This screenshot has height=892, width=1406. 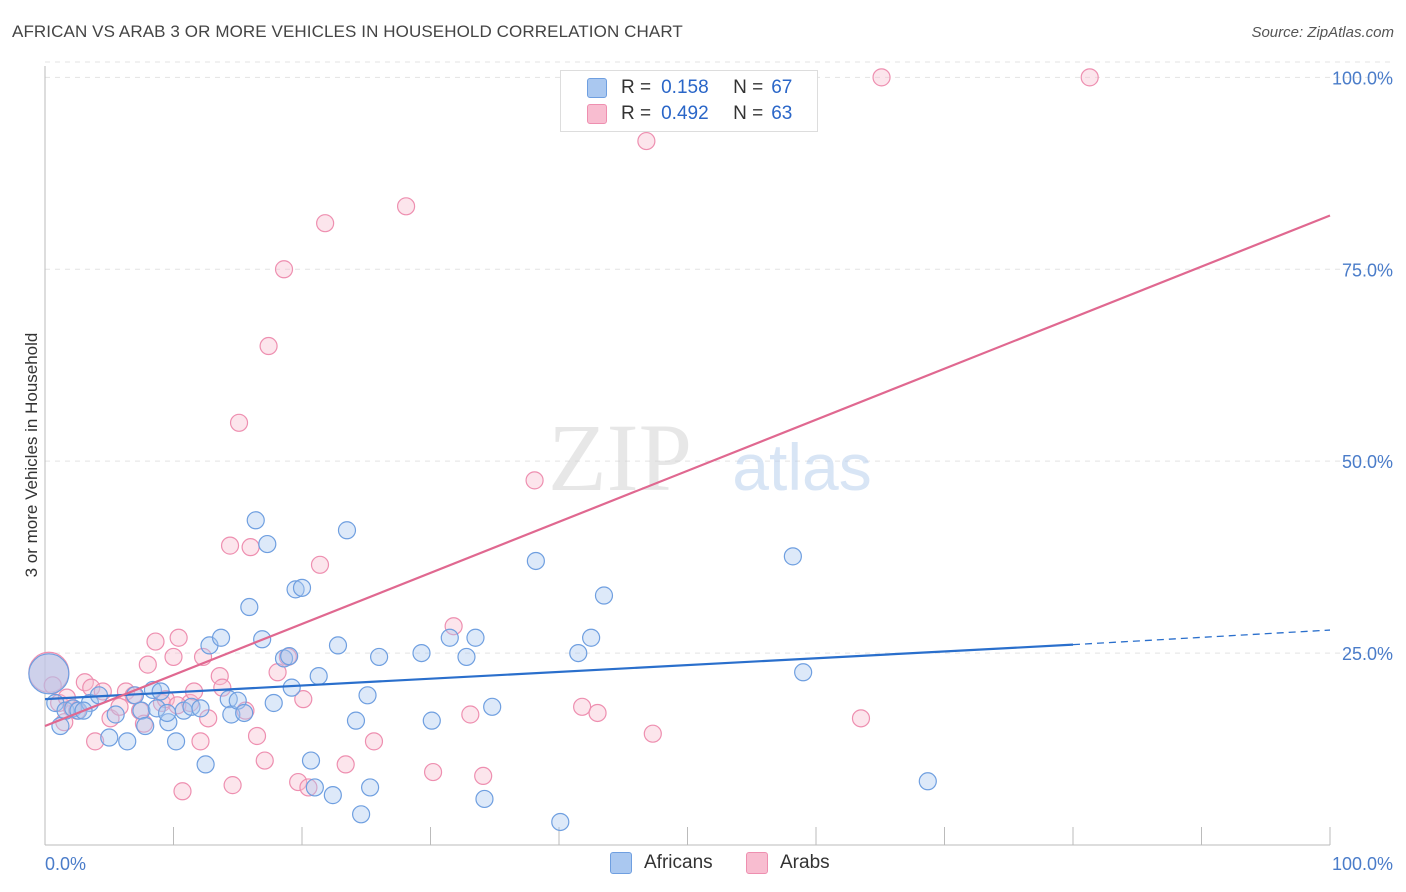 I want to click on source-label: Source: ZipAtlas.com, so click(x=1322, y=32).